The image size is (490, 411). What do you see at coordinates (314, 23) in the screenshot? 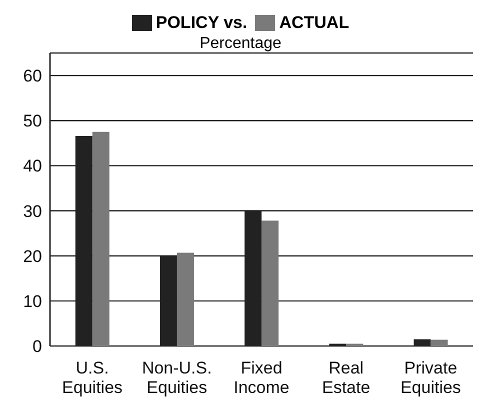
I see `legend-label: ACTUAL` at bounding box center [314, 23].